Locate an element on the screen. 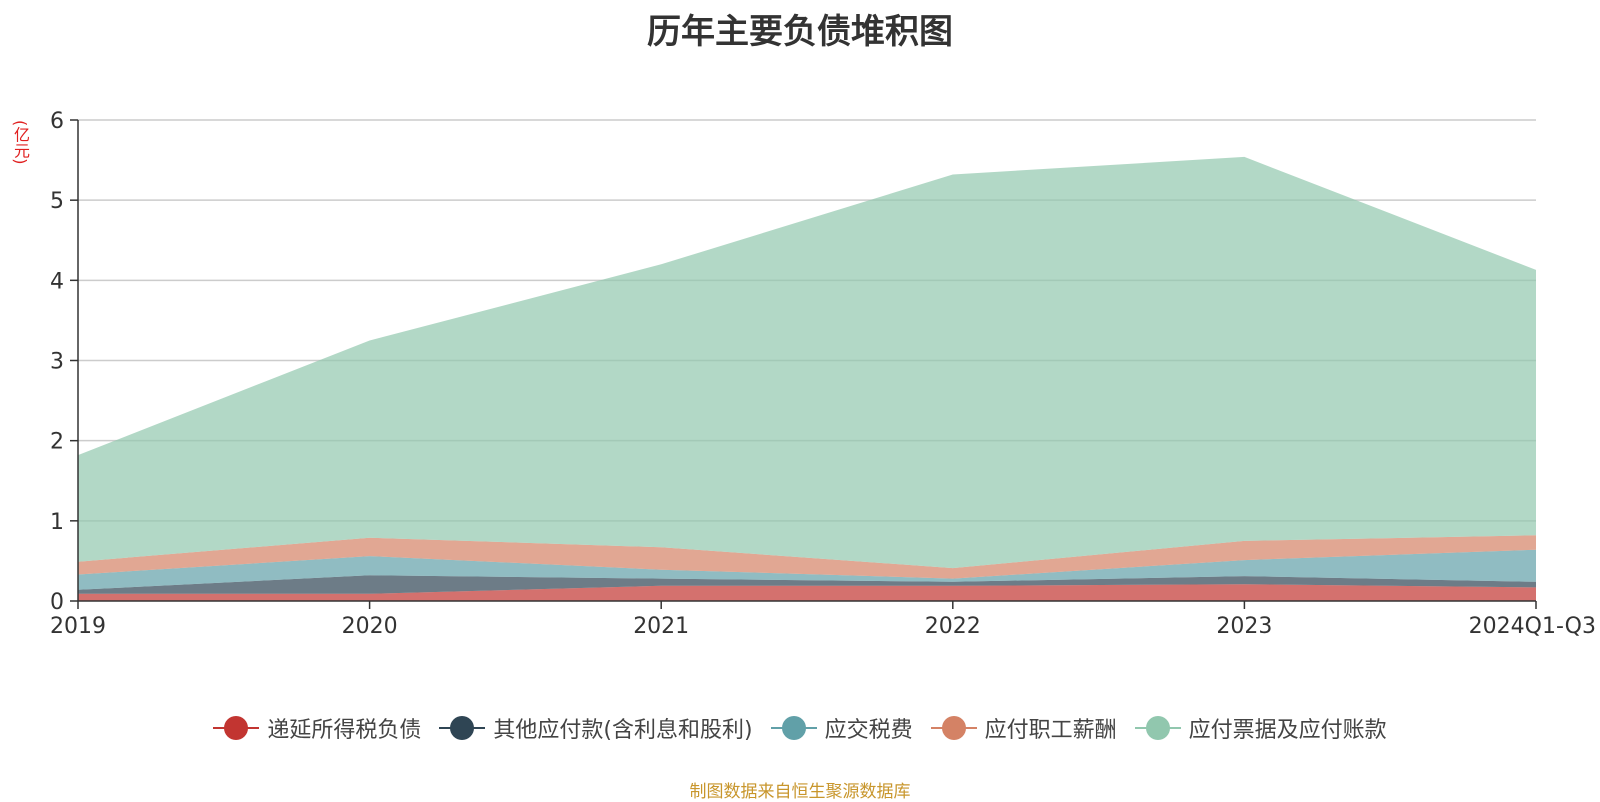  y-tick-label: 2 is located at coordinates (57, 442).